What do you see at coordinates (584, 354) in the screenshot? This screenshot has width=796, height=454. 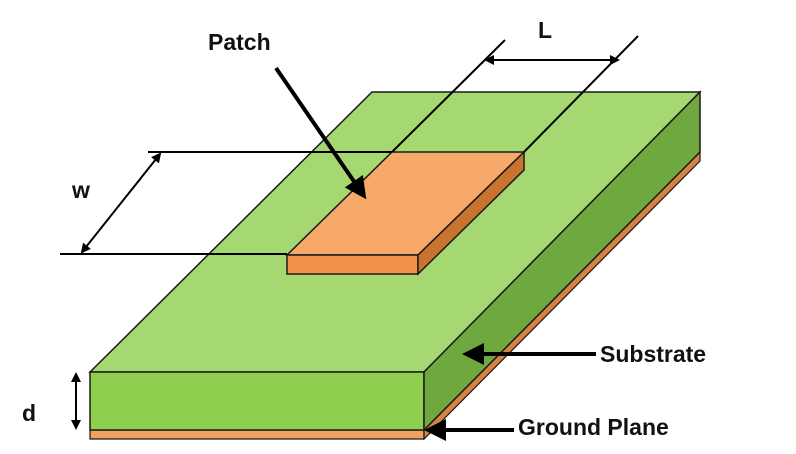 I see `substrate-callout: Substrate` at bounding box center [584, 354].